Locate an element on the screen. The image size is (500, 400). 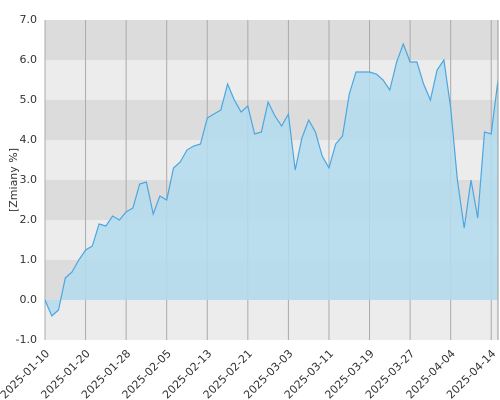
y-tick-label: 4.0 is located at coordinates (29, 139).